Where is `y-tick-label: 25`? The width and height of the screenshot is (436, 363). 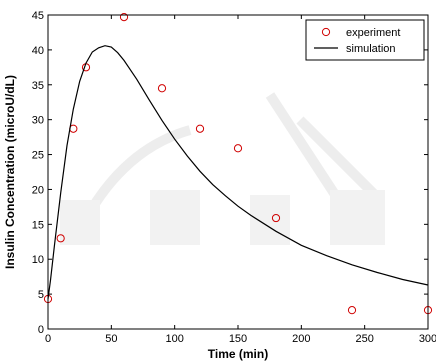 y-tick-label: 25 is located at coordinates (38, 156).